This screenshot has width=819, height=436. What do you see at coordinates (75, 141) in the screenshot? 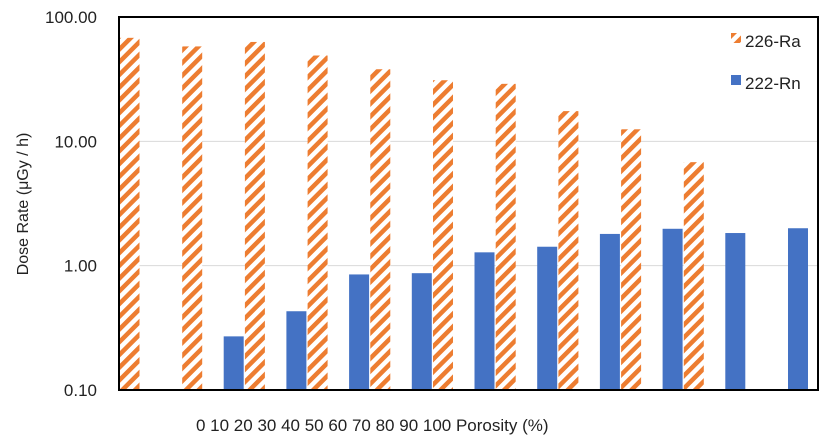
I see `y-tick-label: 10.00` at bounding box center [75, 141].